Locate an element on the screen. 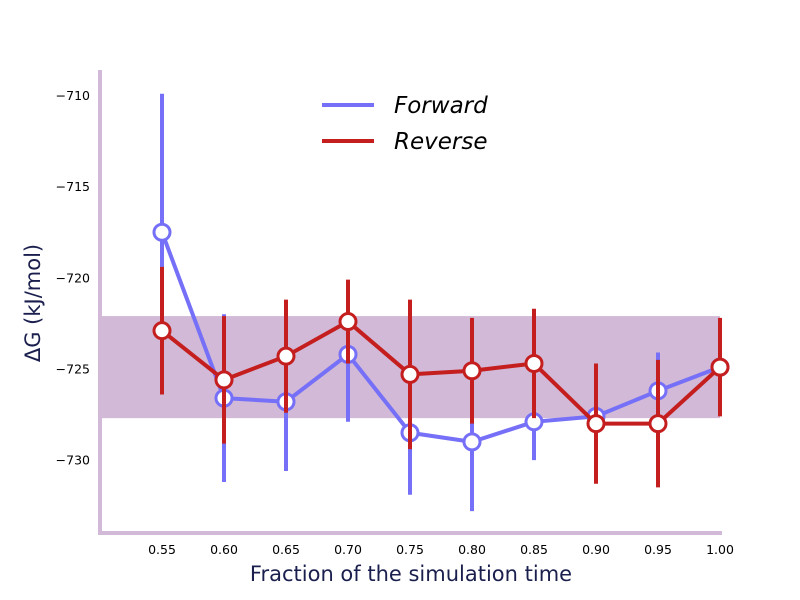 This screenshot has height=600, width=800. y-tick-label: −730 is located at coordinates (73, 460).